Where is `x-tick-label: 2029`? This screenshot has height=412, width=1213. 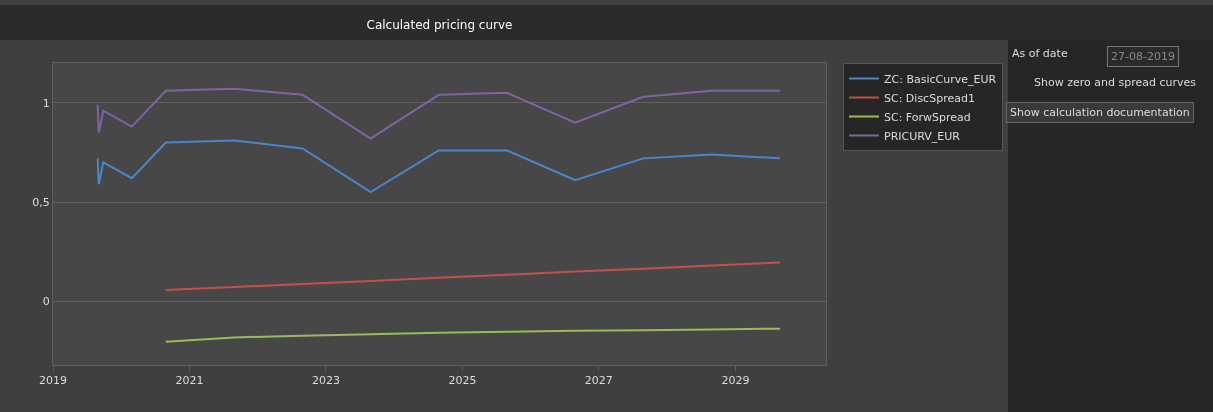
x-tick-label: 2029 is located at coordinates (735, 381).